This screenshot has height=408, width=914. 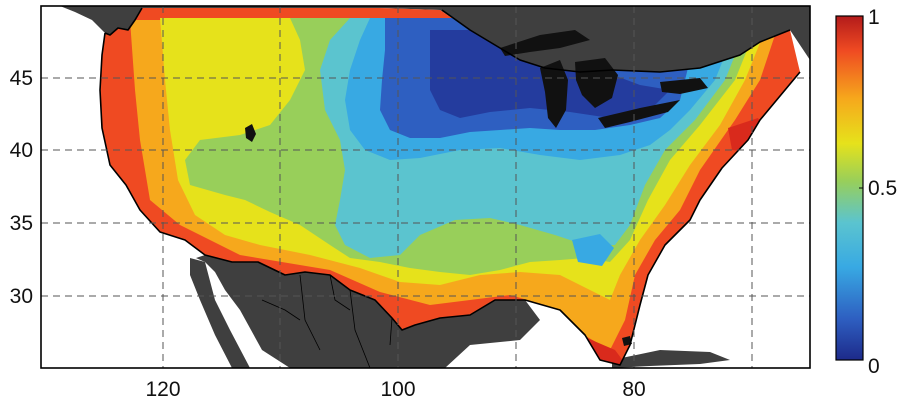 What do you see at coordinates (639, 114) in the screenshot?
I see `lake-erie` at bounding box center [639, 114].